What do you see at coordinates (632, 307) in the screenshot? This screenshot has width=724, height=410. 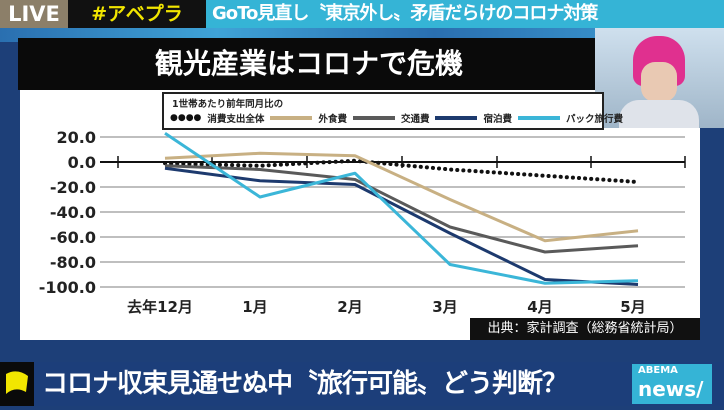 I see `x-tick-label: 5月` at bounding box center [632, 307].